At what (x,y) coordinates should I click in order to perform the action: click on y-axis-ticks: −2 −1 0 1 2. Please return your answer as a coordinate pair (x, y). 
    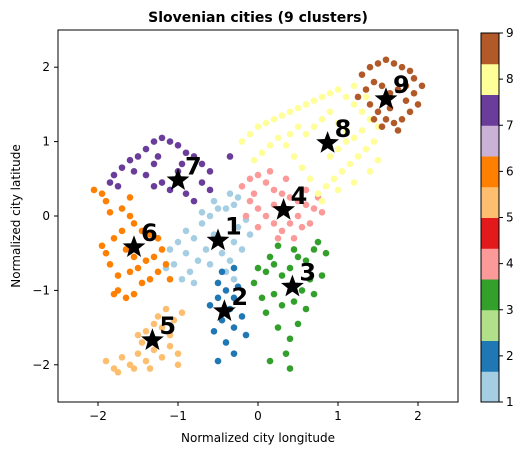
    Looking at the image, I should click on (45, 216).